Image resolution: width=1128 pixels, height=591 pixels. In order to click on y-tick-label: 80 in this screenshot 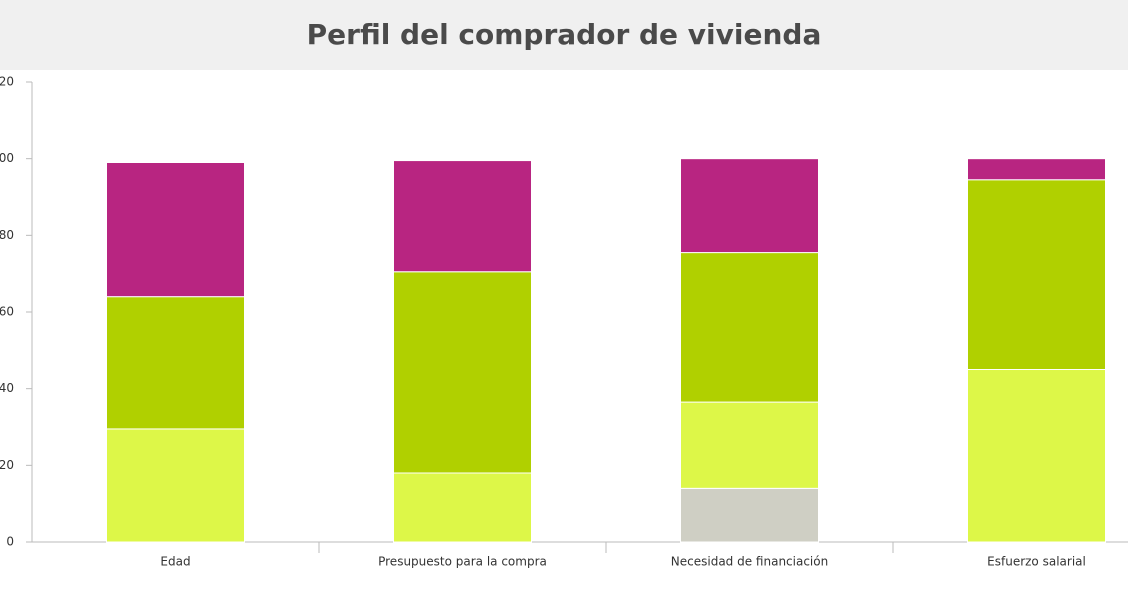, I will do `click(7, 235)`.